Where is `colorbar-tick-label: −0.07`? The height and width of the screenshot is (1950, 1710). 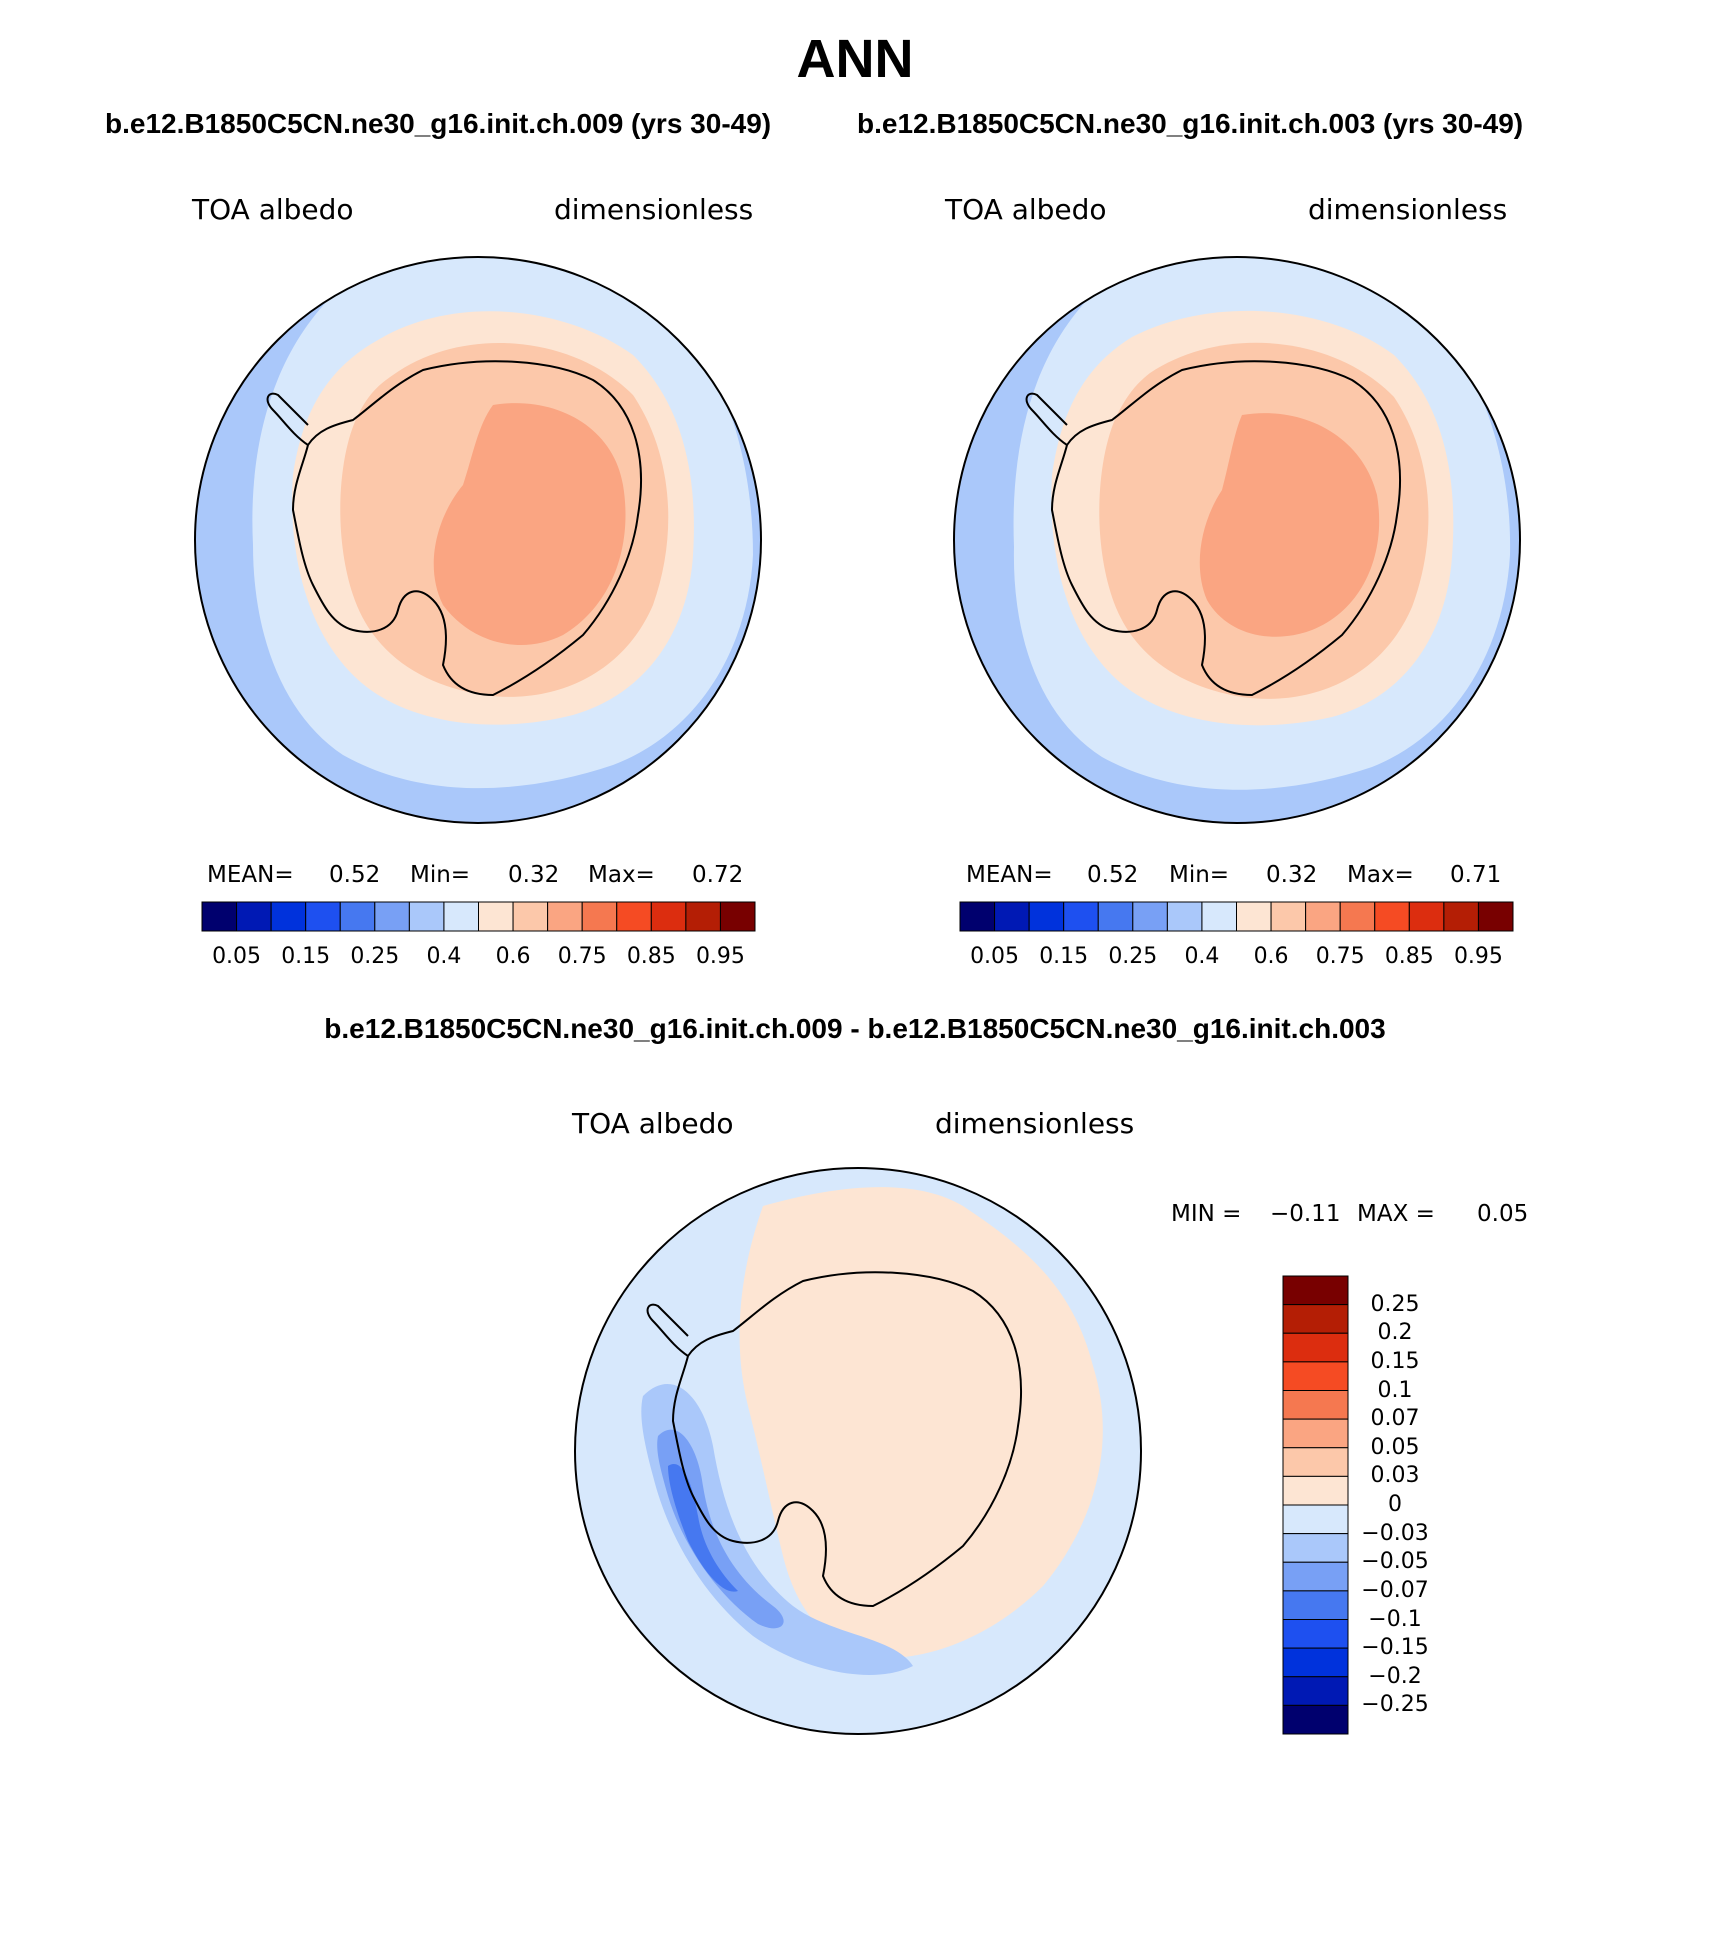 colorbar-tick-label: −0.07 is located at coordinates (1395, 1590).